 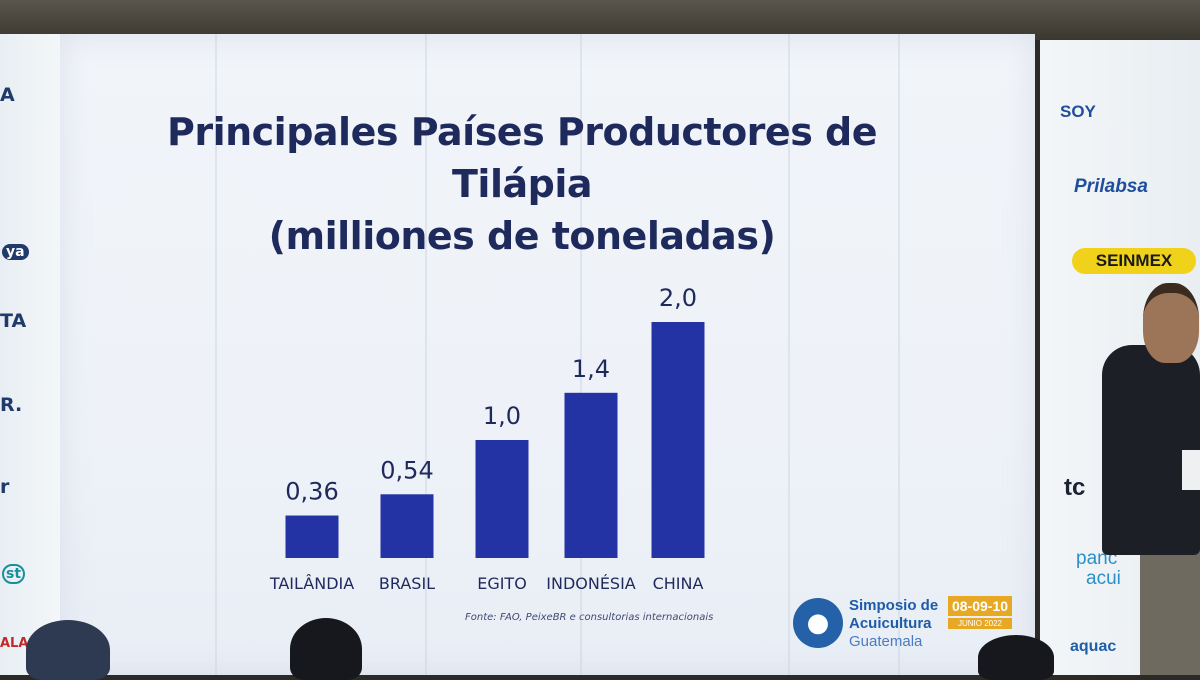 I want to click on event-name-line2: Acuicultura, so click(x=890, y=623).